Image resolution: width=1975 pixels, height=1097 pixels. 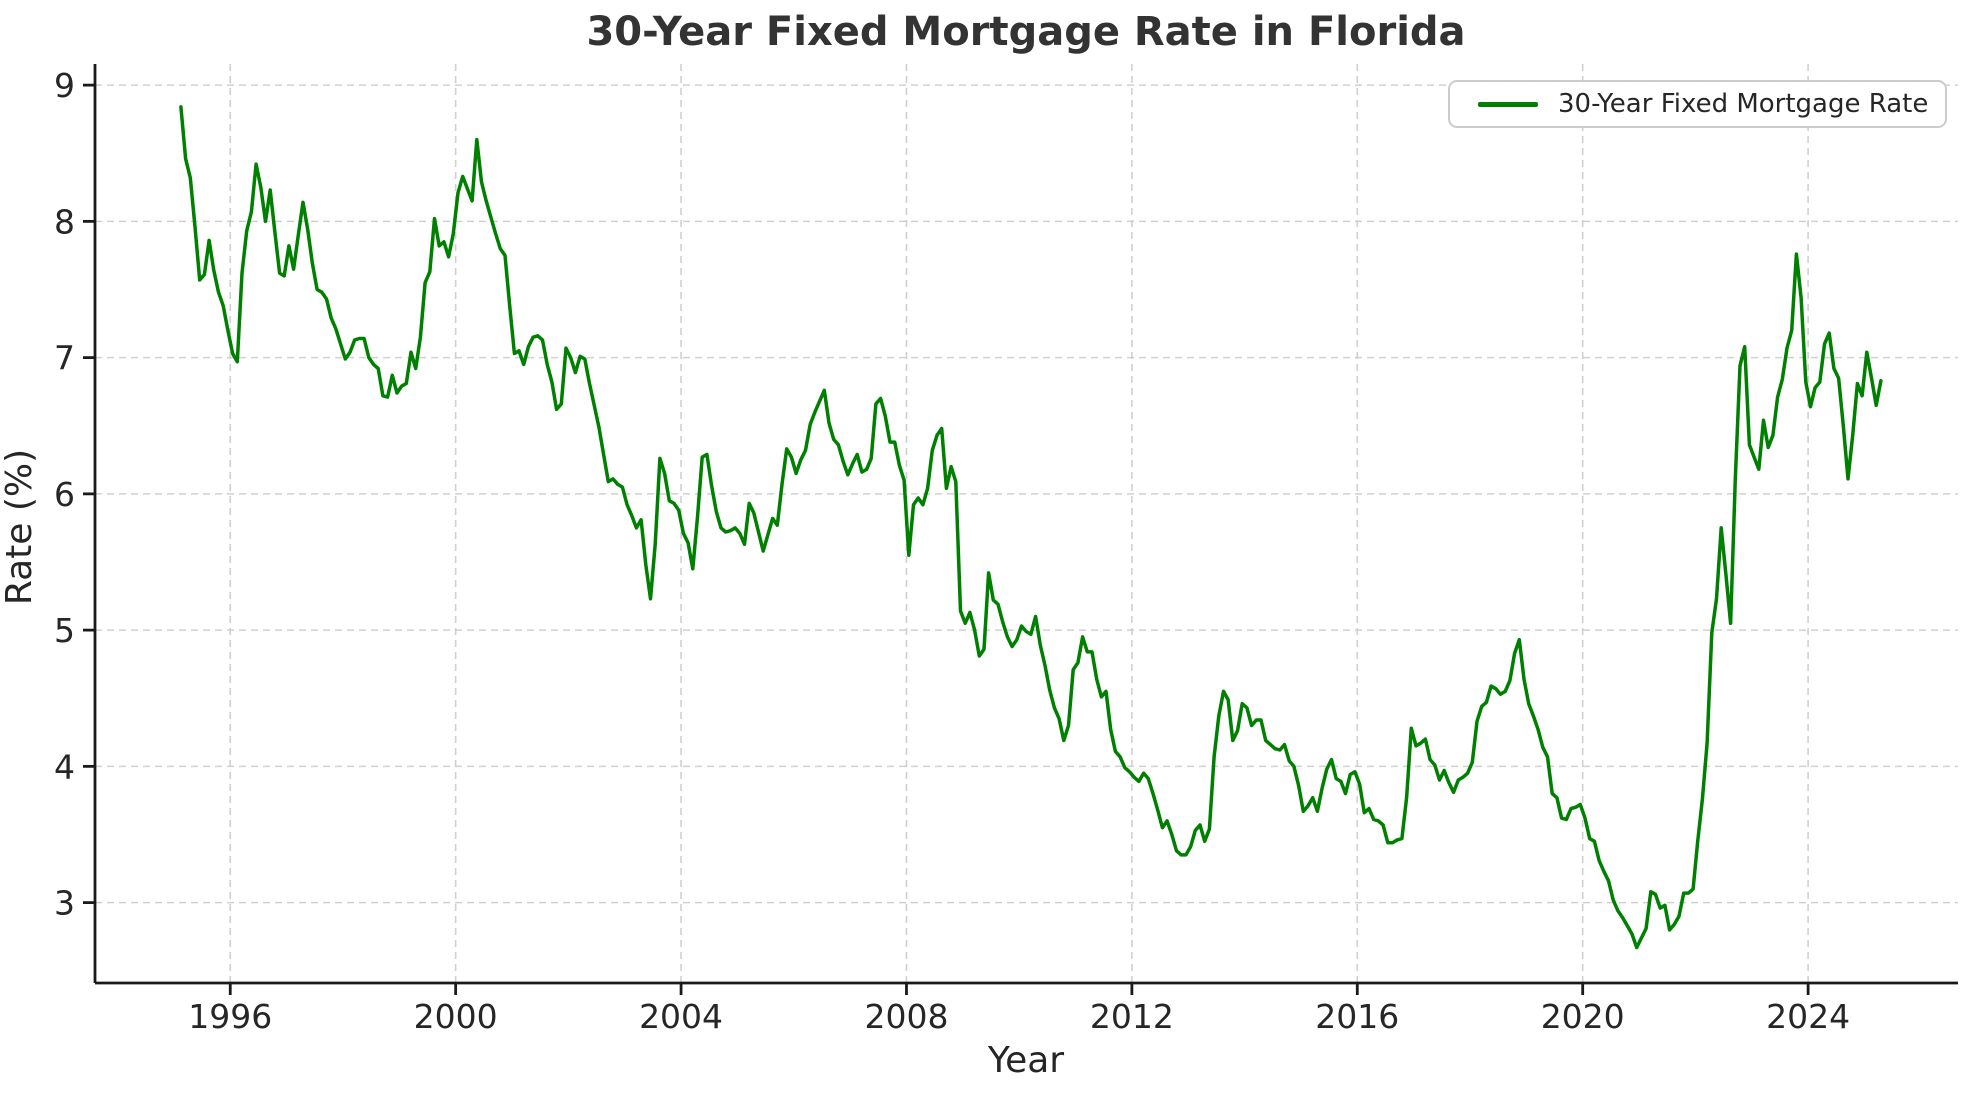 What do you see at coordinates (1583, 1016) in the screenshot?
I see `x-tick-label: 2020` at bounding box center [1583, 1016].